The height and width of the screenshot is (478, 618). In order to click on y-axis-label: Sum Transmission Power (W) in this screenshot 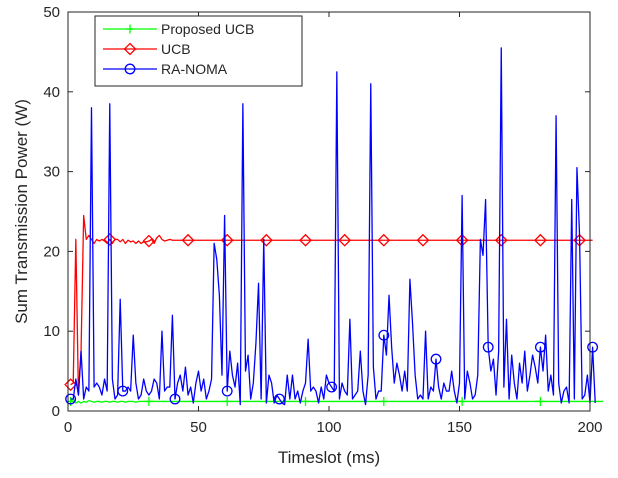, I will do `click(21, 211)`.